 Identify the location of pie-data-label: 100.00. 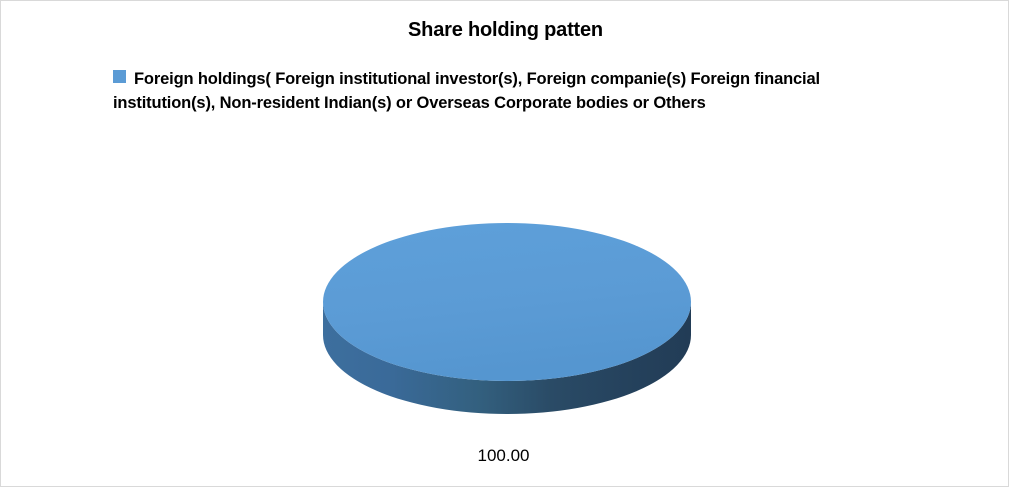
(504, 456).